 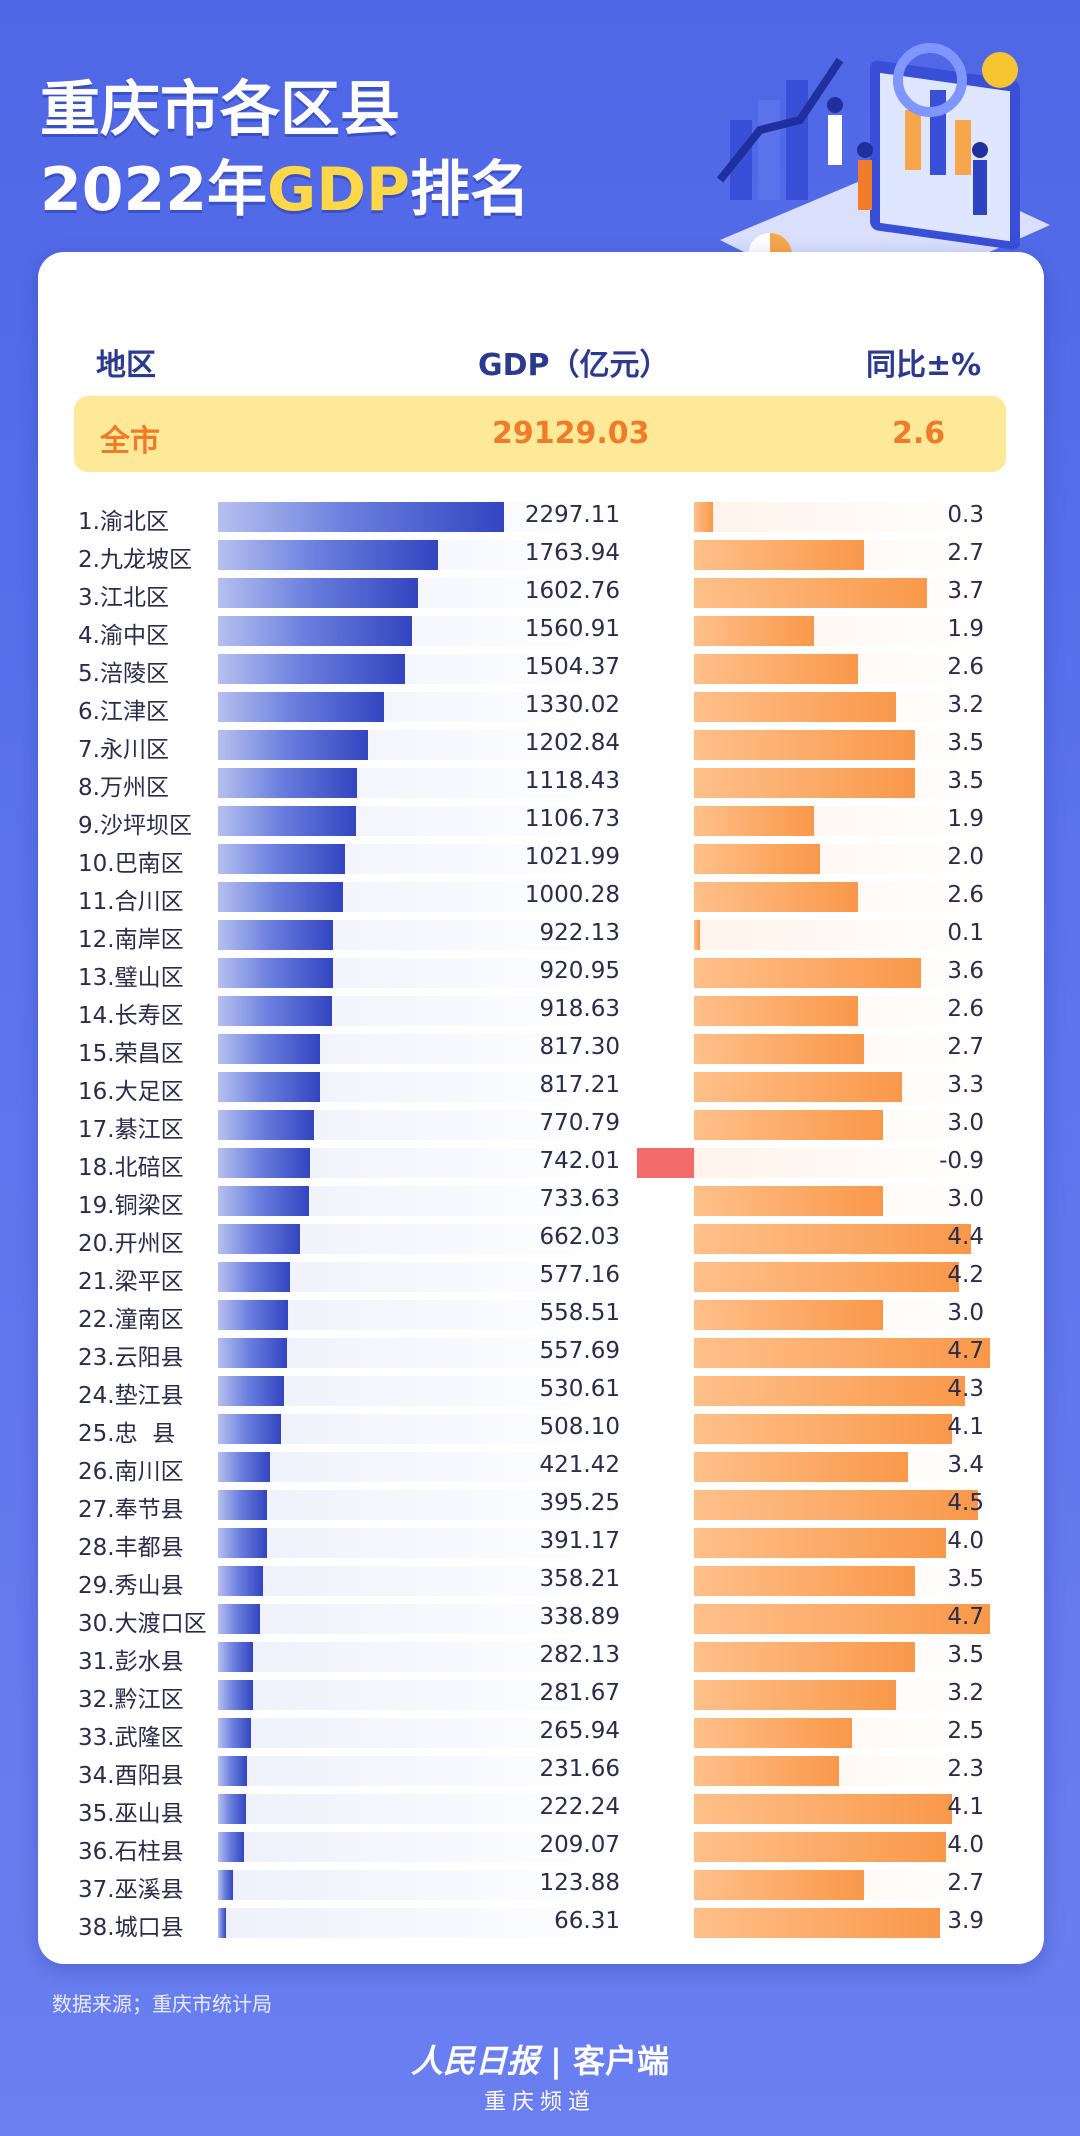 What do you see at coordinates (540, 1885) in the screenshot?
I see `table-row: 37.巫溪县 123.88 2.7` at bounding box center [540, 1885].